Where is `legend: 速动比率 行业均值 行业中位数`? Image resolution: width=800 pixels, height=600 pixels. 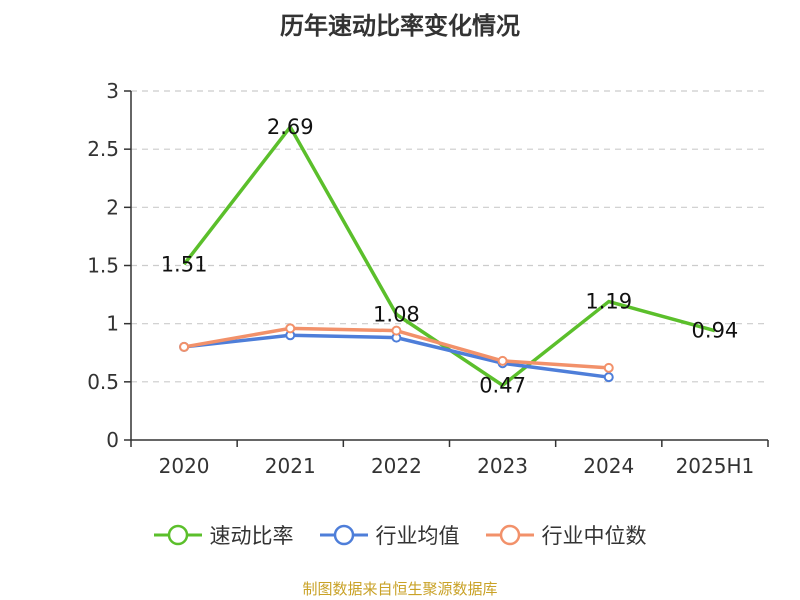 legend: 速动比率 行业均值 行业中位数 is located at coordinates (400, 535).